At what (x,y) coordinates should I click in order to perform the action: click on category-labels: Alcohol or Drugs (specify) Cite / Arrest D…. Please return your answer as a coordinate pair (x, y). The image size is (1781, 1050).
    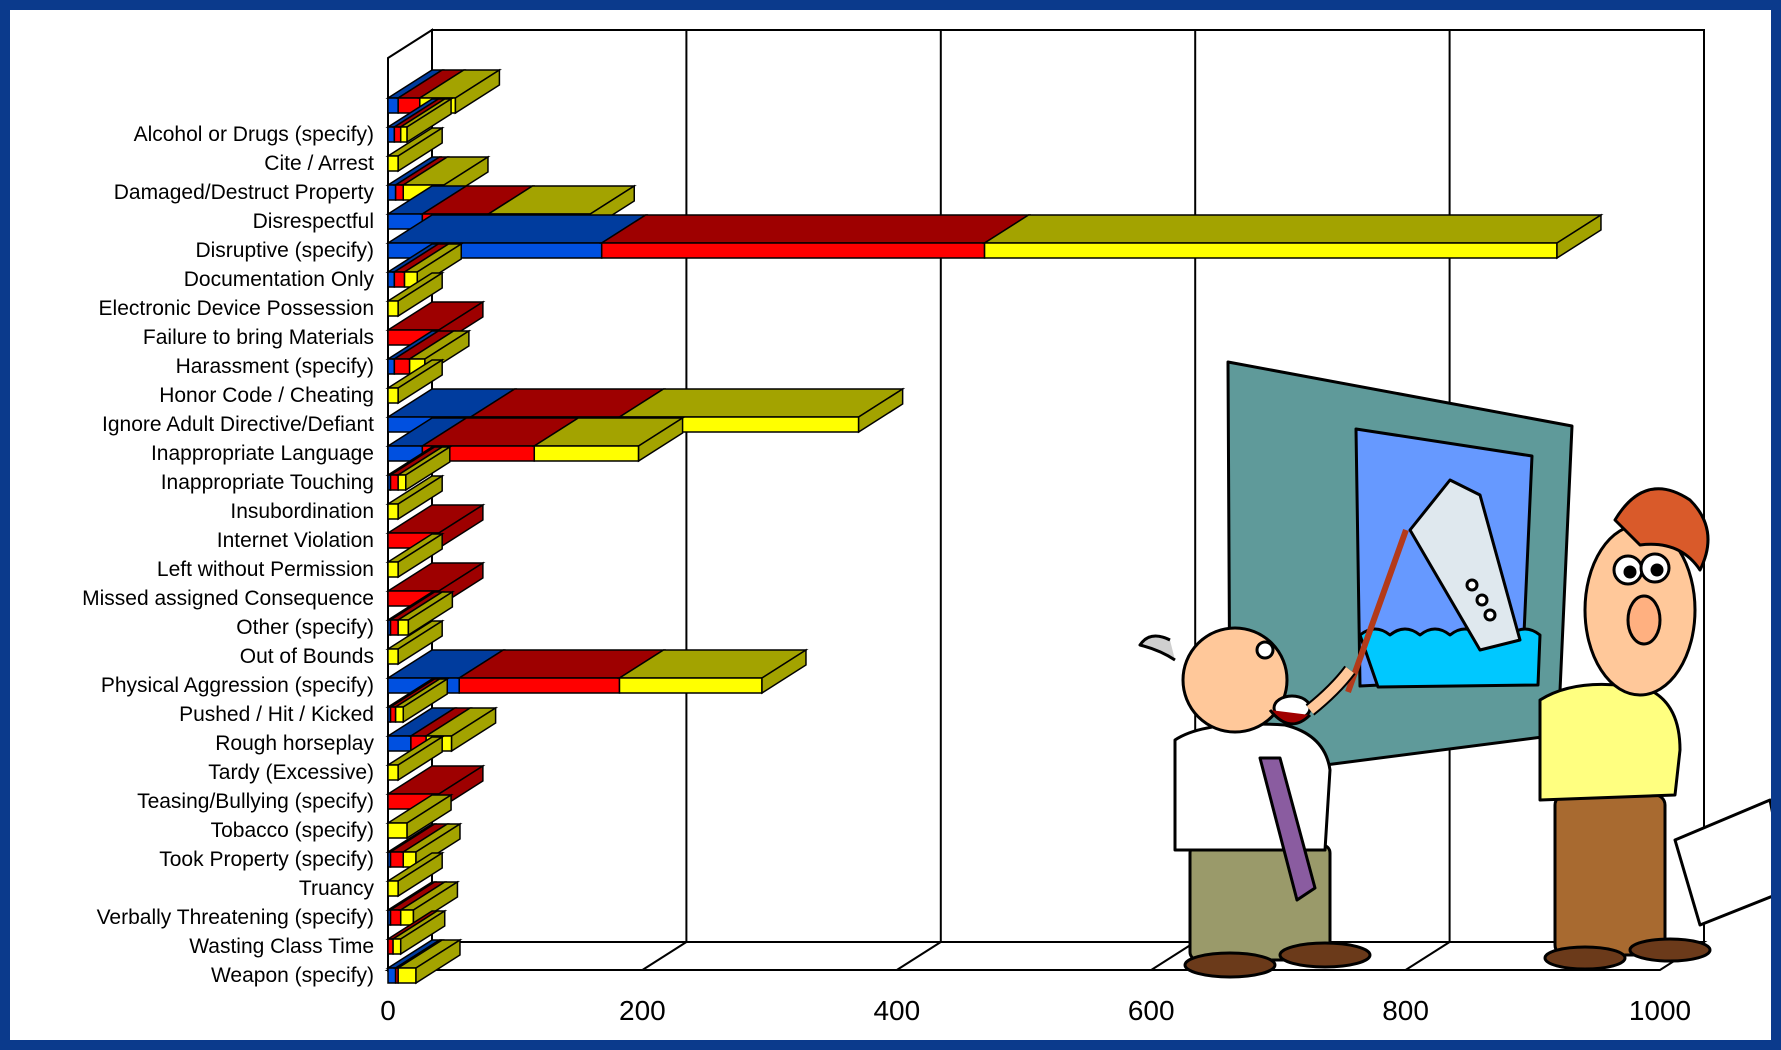
    Looking at the image, I should click on (228, 555).